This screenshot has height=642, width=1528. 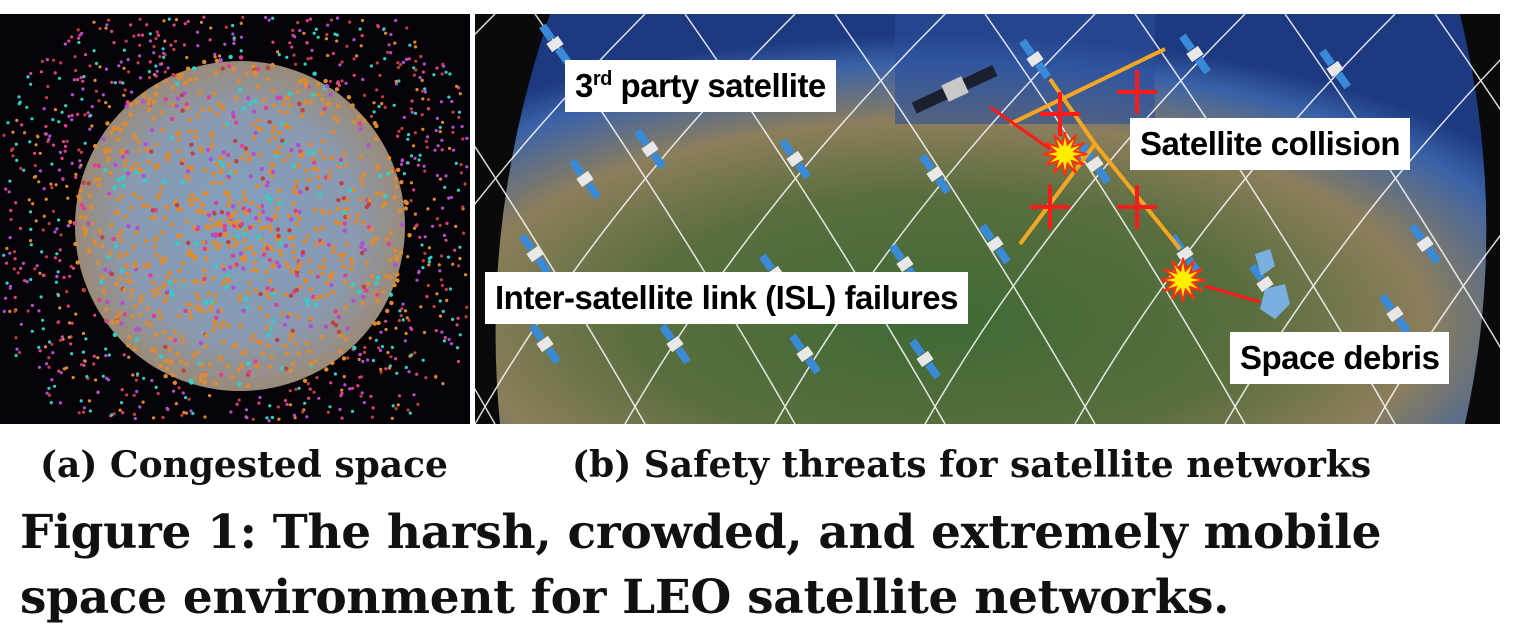 I want to click on orbit-line, so click(x=1115, y=219).